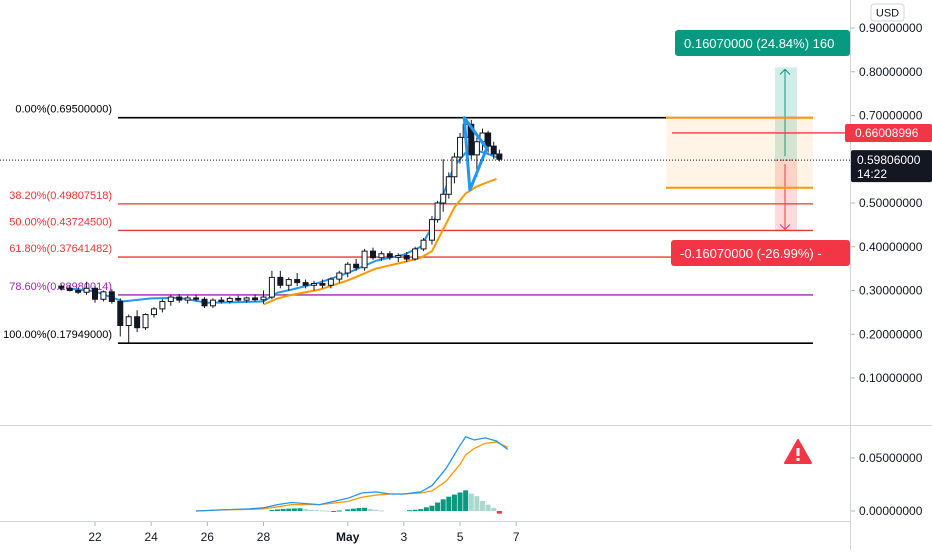 The width and height of the screenshot is (932, 555). I want to click on bar-countdown-label: 14:22, so click(872, 174).